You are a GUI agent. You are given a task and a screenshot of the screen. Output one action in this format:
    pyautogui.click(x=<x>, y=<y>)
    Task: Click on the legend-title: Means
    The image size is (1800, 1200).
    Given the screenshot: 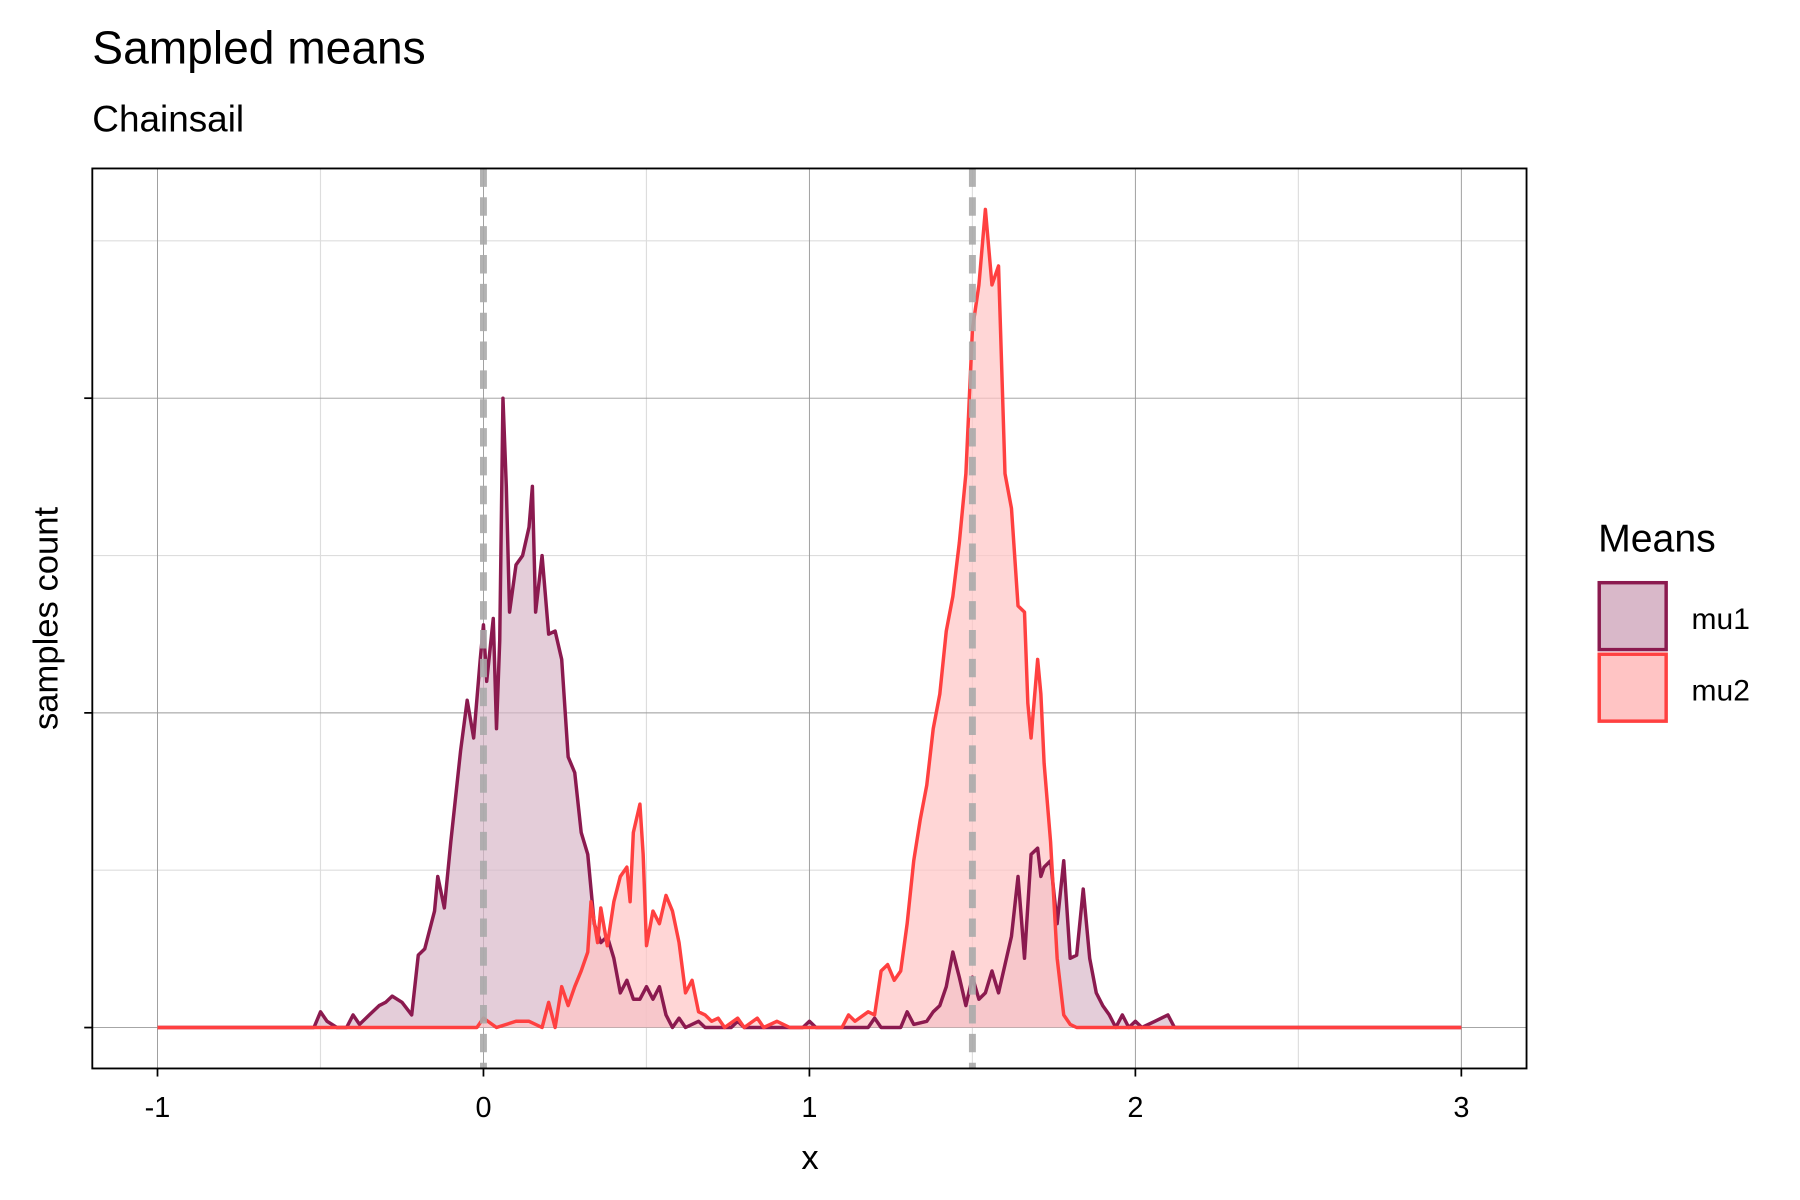 What is the action you would take?
    pyautogui.click(x=1657, y=539)
    